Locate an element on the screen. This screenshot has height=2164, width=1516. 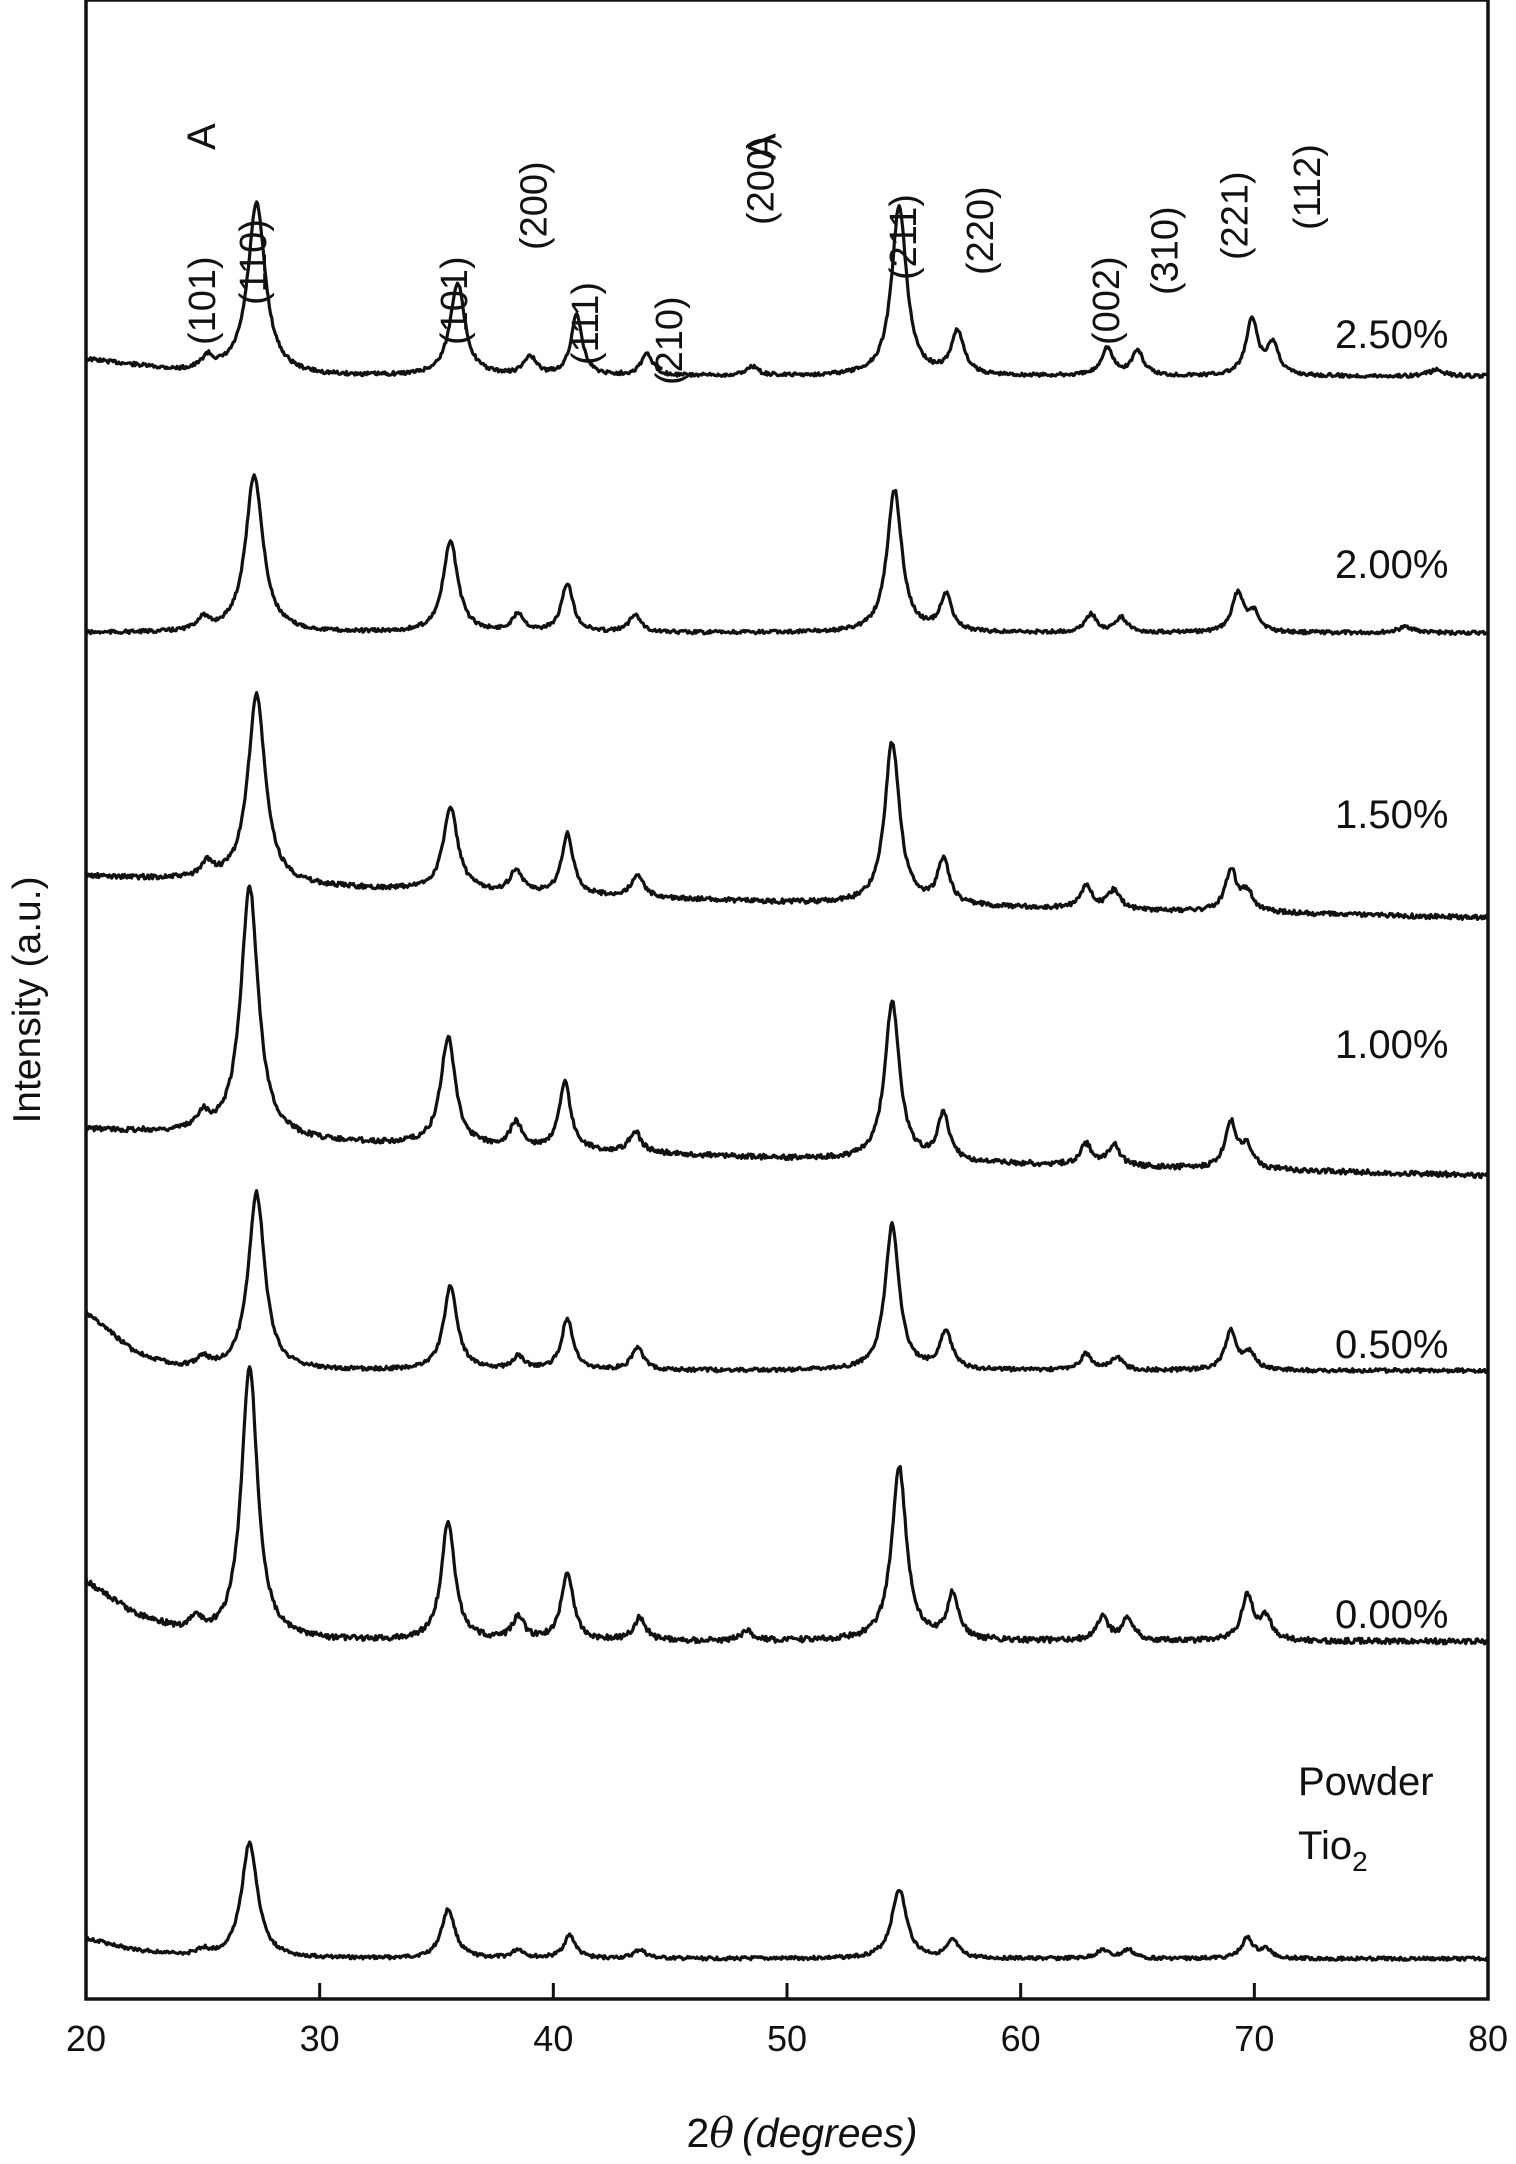
x-axis-label-prefix: 2 is located at coordinates (698, 2133).